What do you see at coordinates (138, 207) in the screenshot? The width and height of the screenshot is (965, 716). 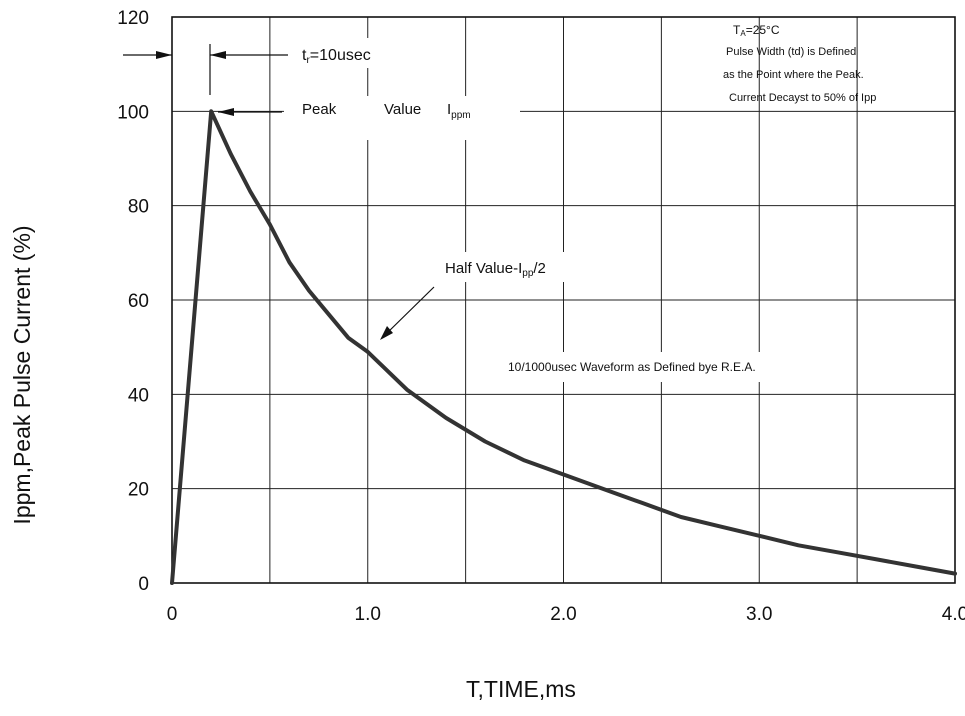 I see `y-tick-label: 80` at bounding box center [138, 207].